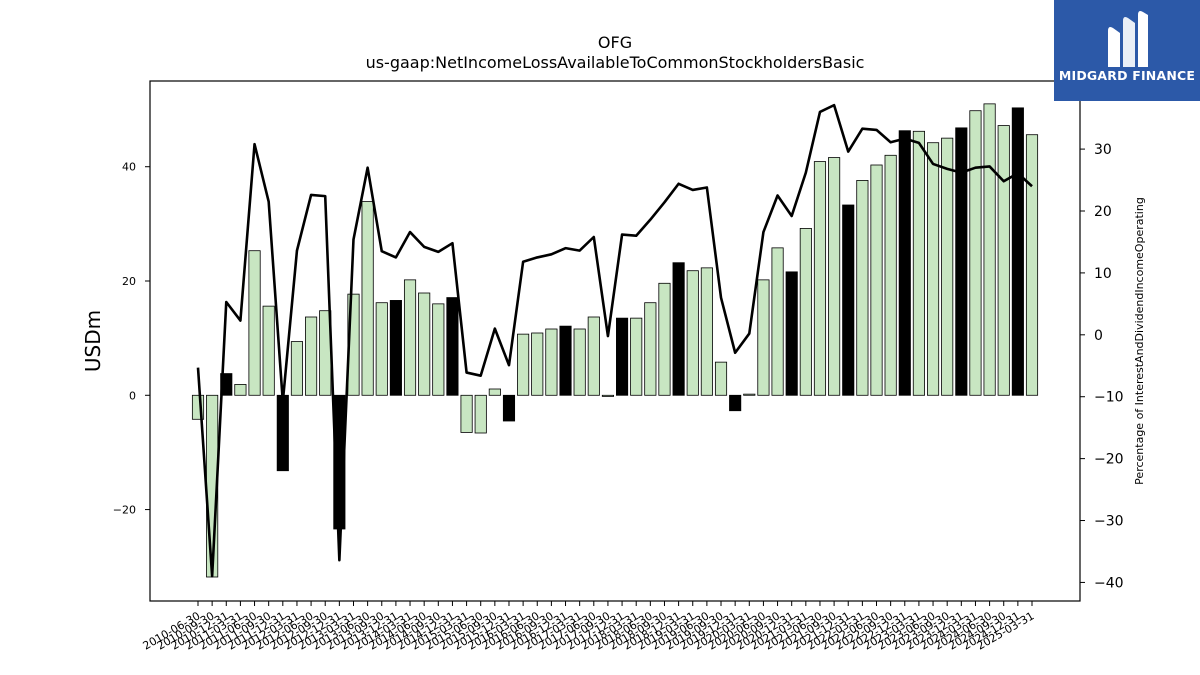  I want to click on y2-tick-label-0: 0, so click(1098, 336).